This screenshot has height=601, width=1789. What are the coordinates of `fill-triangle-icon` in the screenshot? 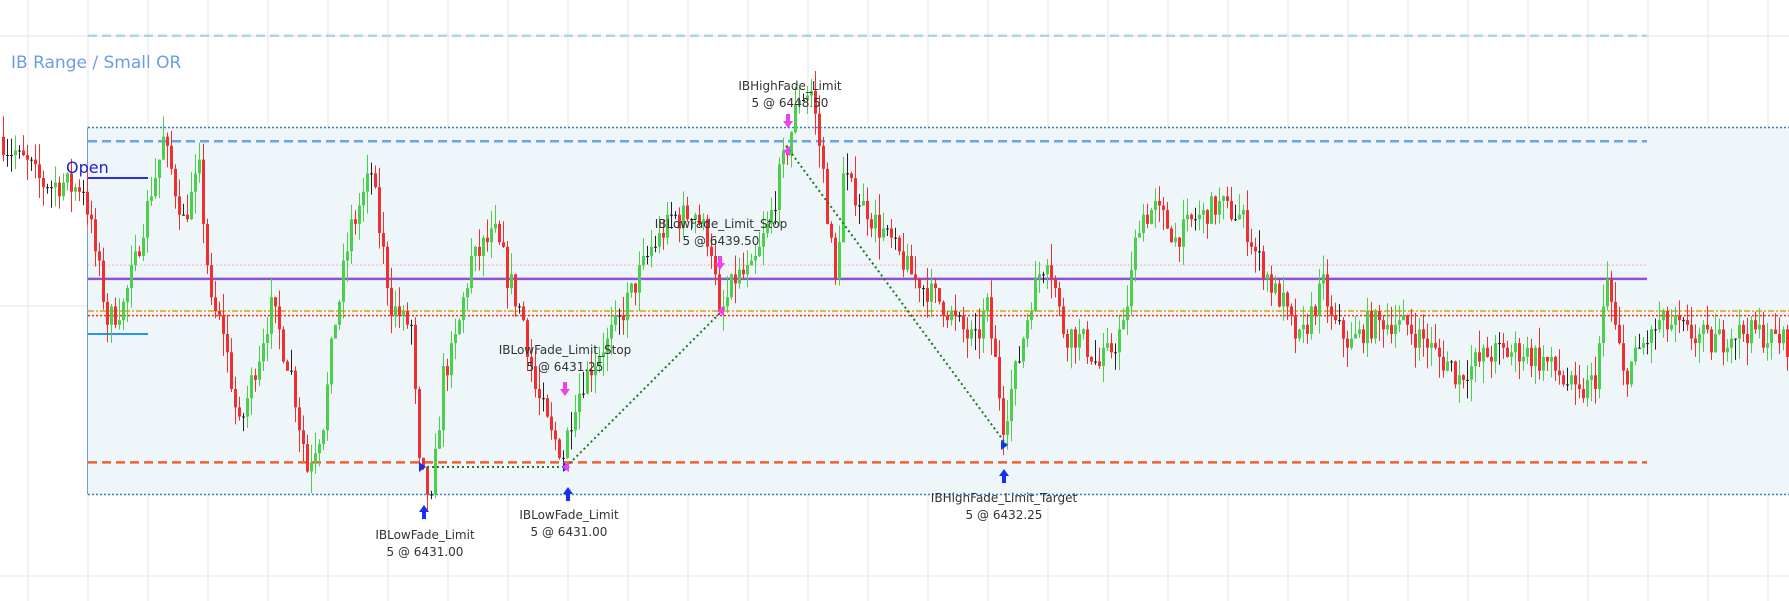 It's located at (720, 311).